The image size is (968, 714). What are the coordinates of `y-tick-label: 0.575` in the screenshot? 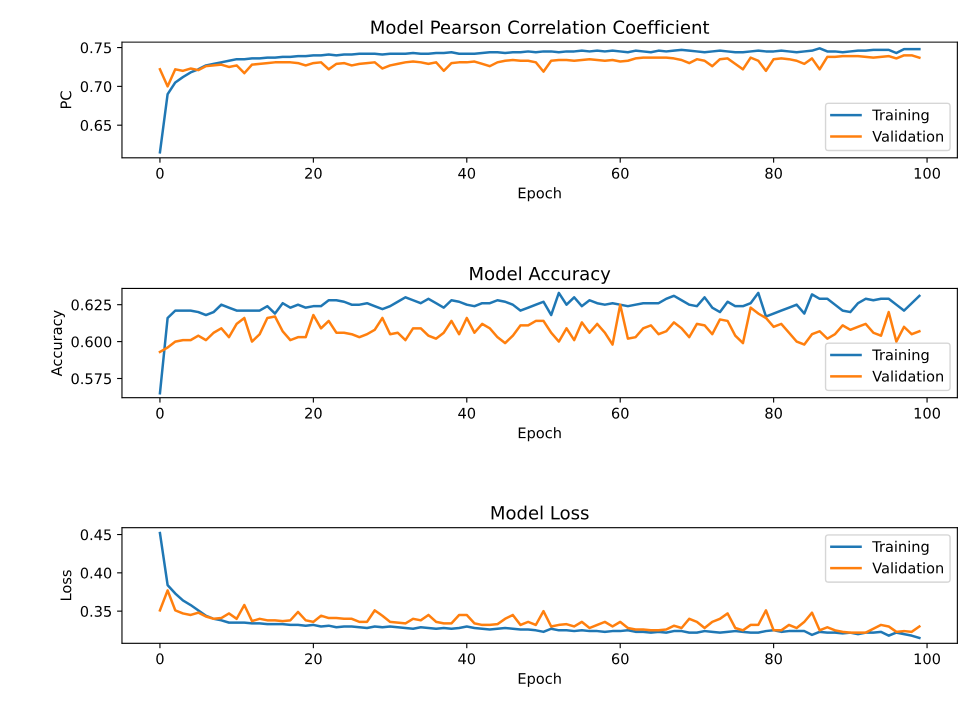 It's located at (91, 378).